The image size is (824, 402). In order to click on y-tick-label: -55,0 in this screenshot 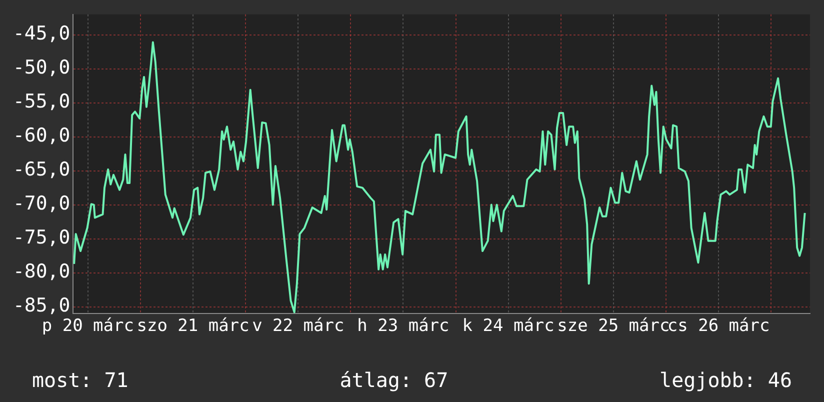, I will do `click(41, 101)`.